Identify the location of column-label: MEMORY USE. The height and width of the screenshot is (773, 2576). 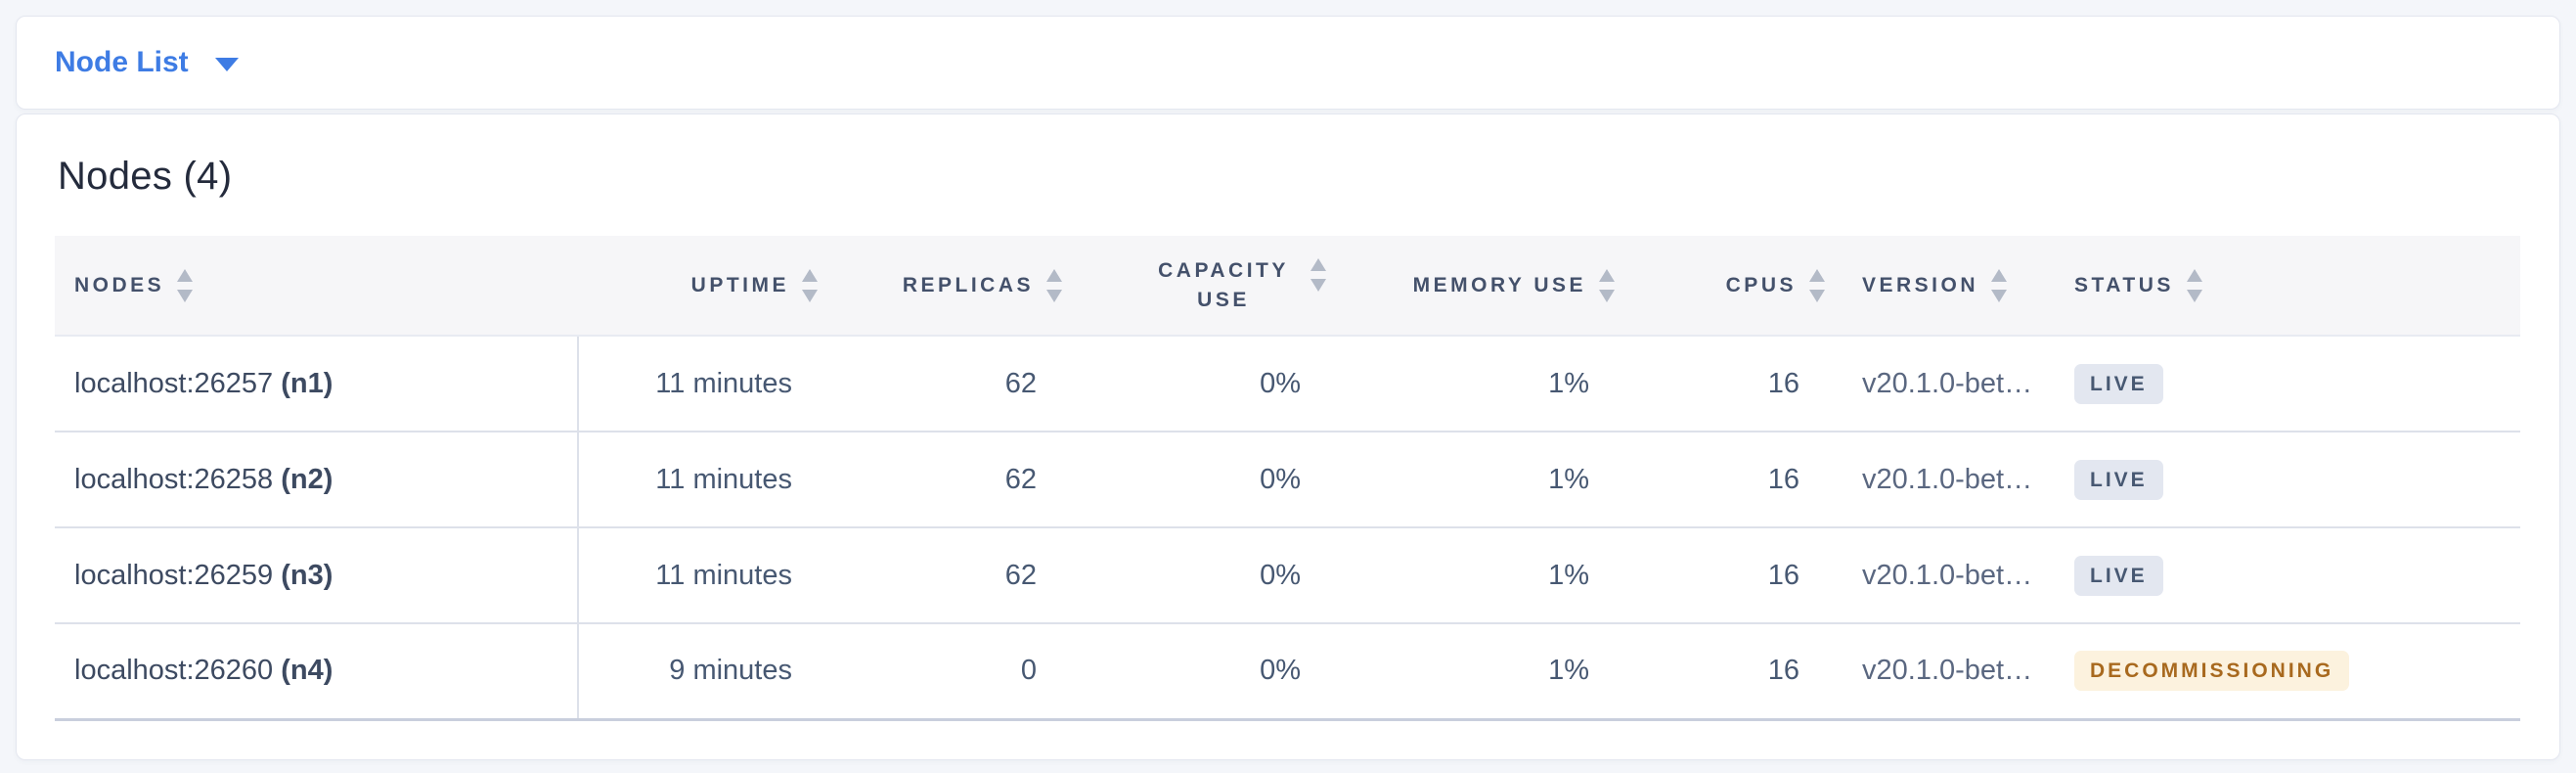
(1499, 285).